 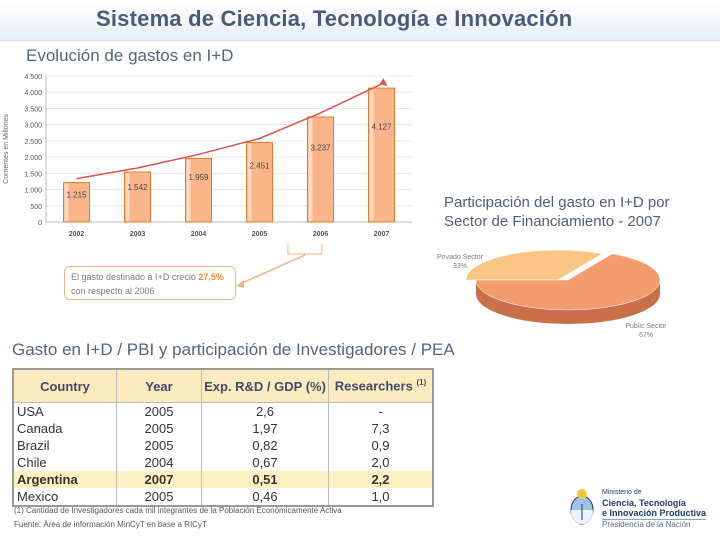 What do you see at coordinates (65, 386) in the screenshot?
I see `header-country: Country` at bounding box center [65, 386].